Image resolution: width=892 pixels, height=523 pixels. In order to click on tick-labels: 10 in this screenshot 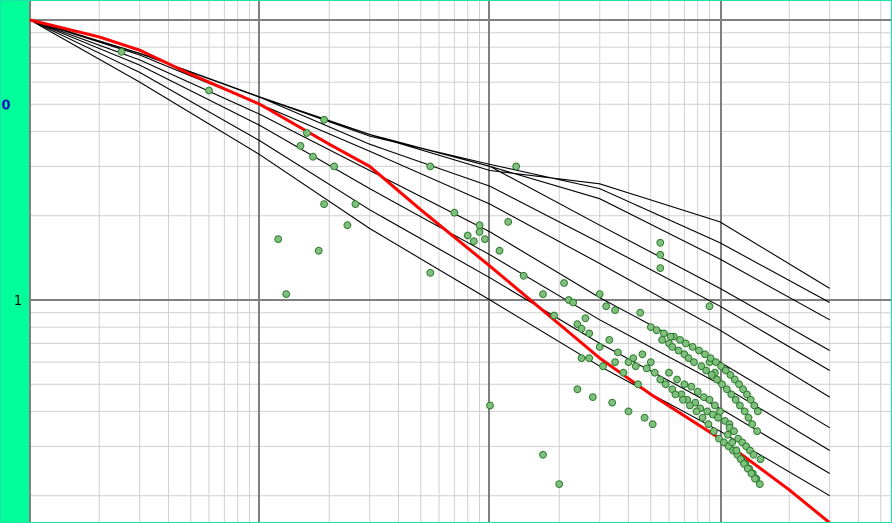, I will do `click(11, 203)`.